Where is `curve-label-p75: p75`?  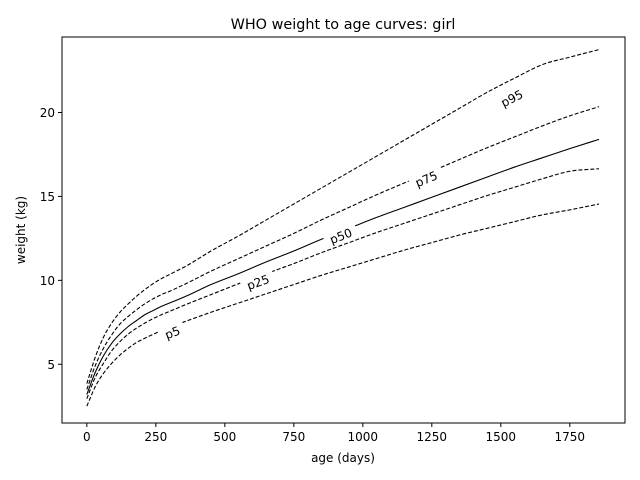 curve-label-p75: p75 is located at coordinates (426, 178).